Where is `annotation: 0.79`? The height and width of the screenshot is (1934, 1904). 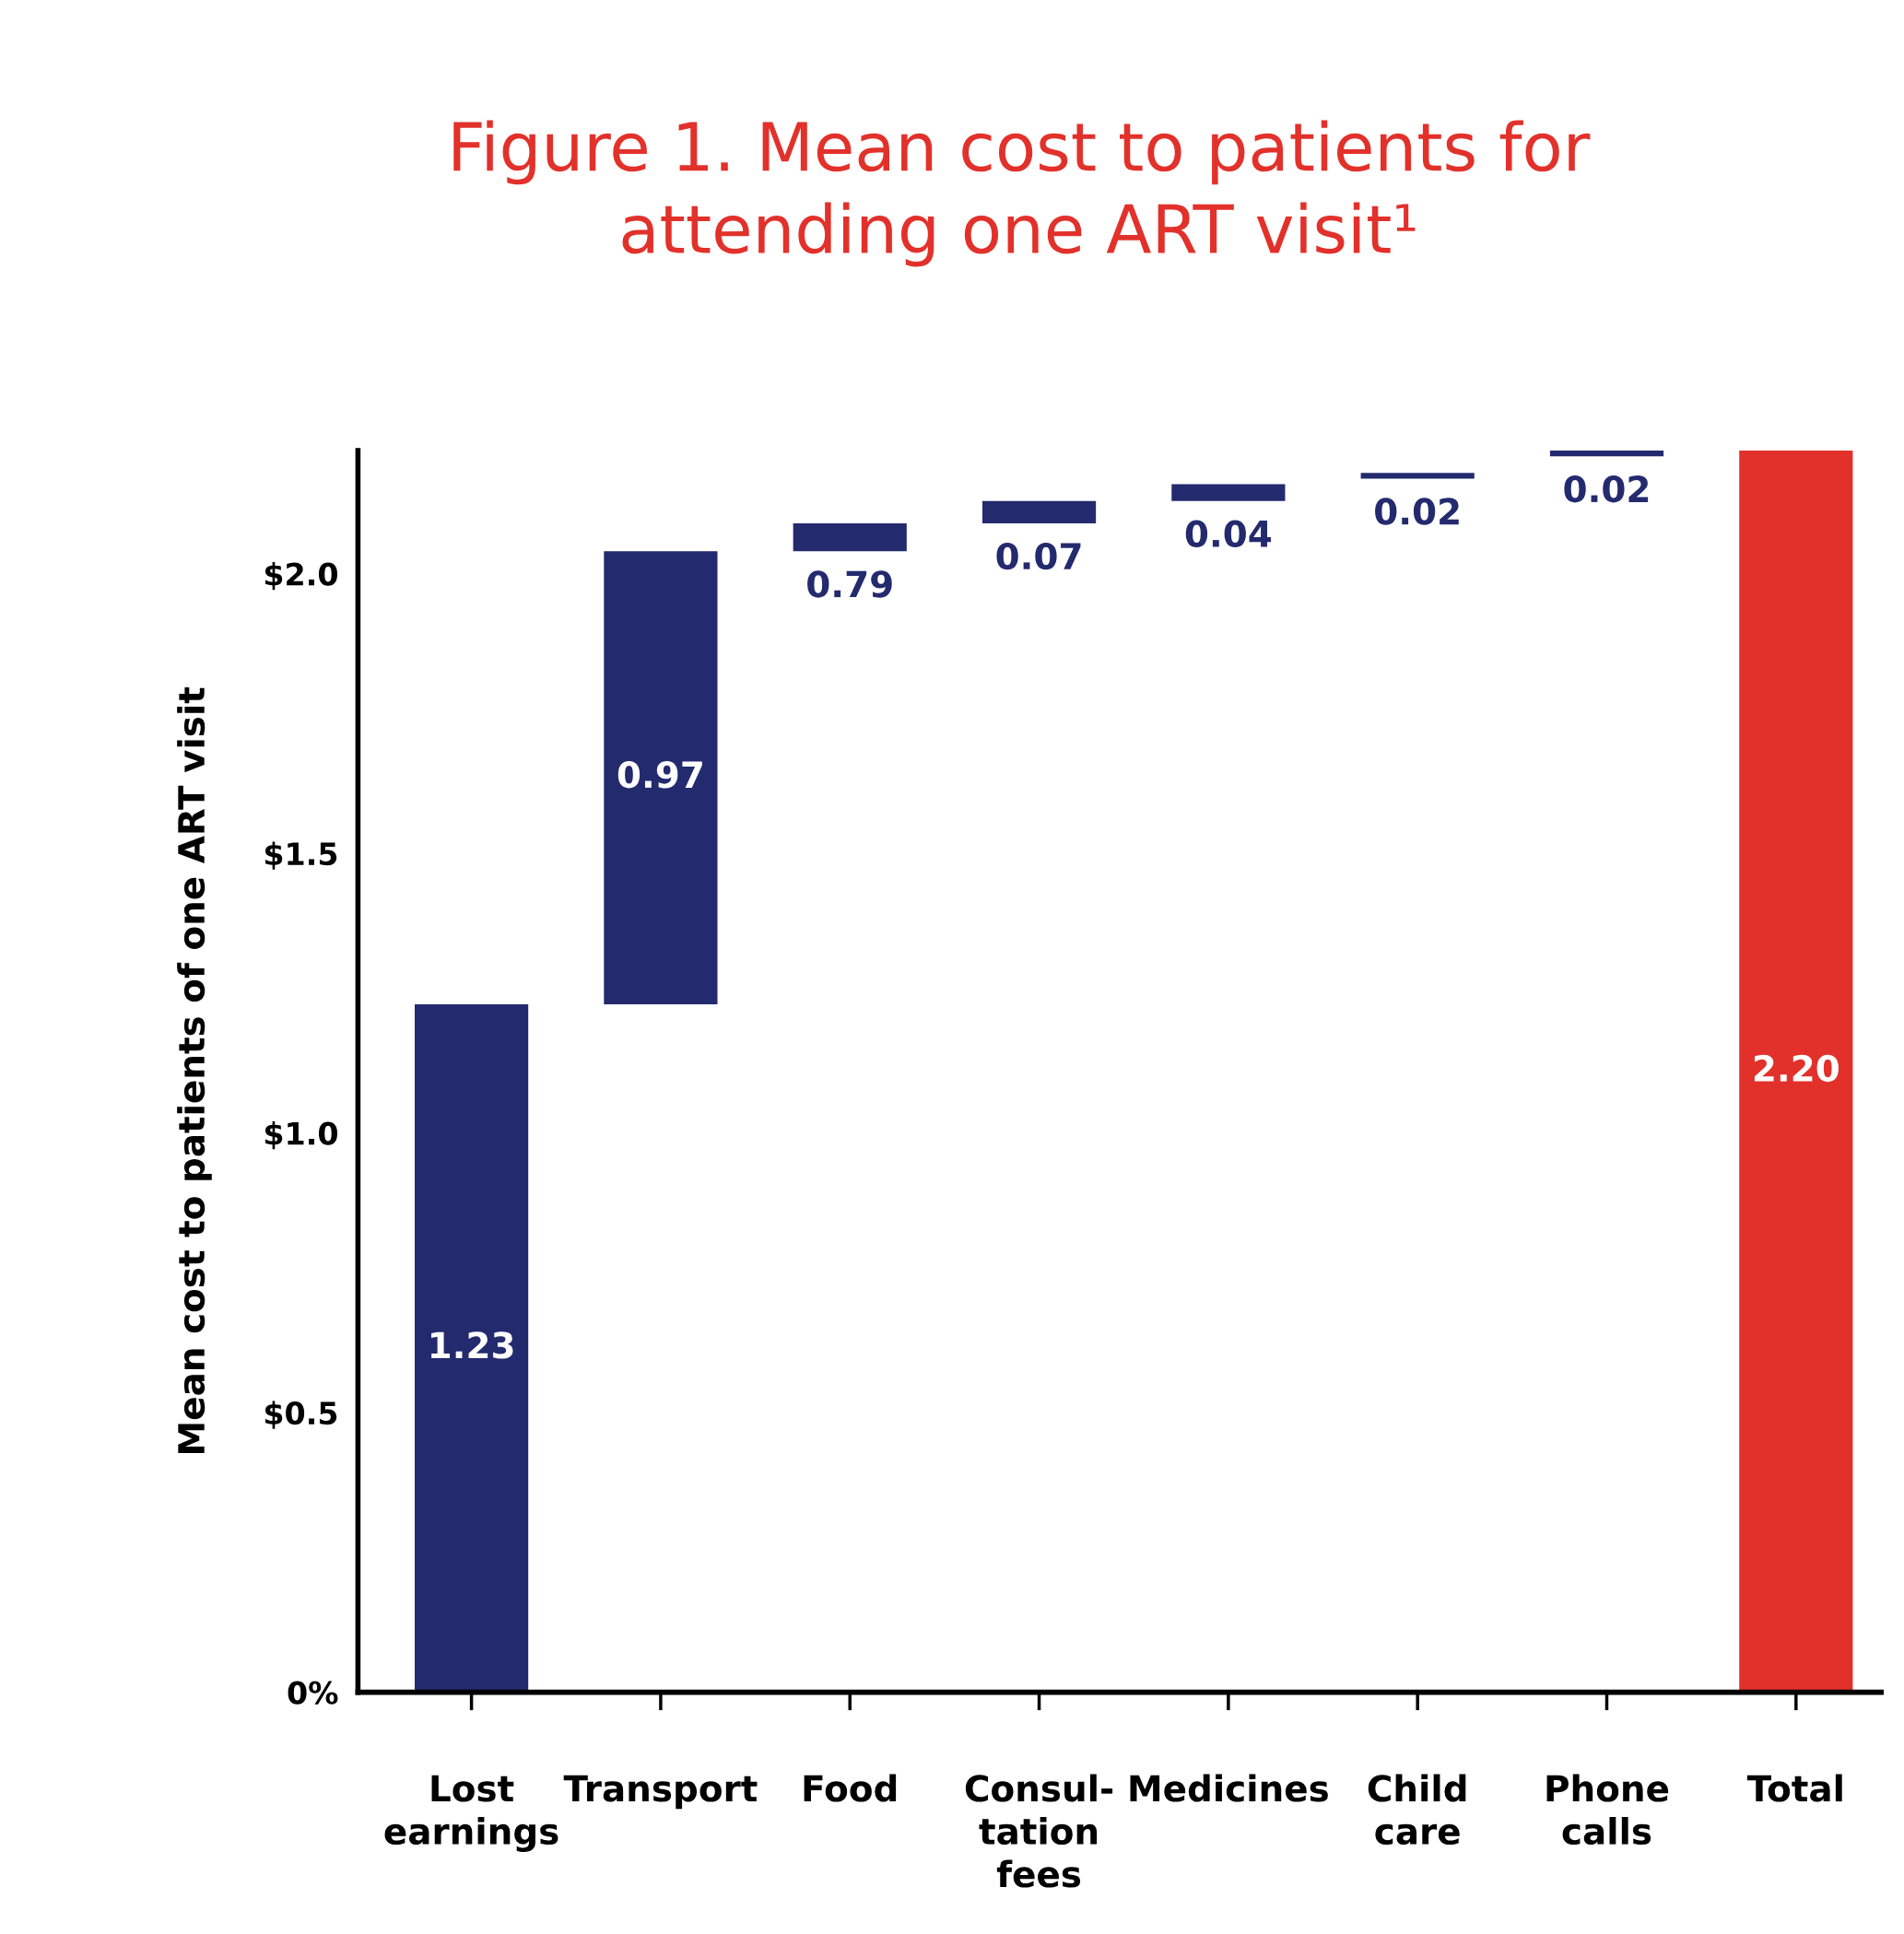
annotation: 0.79 is located at coordinates (849, 584).